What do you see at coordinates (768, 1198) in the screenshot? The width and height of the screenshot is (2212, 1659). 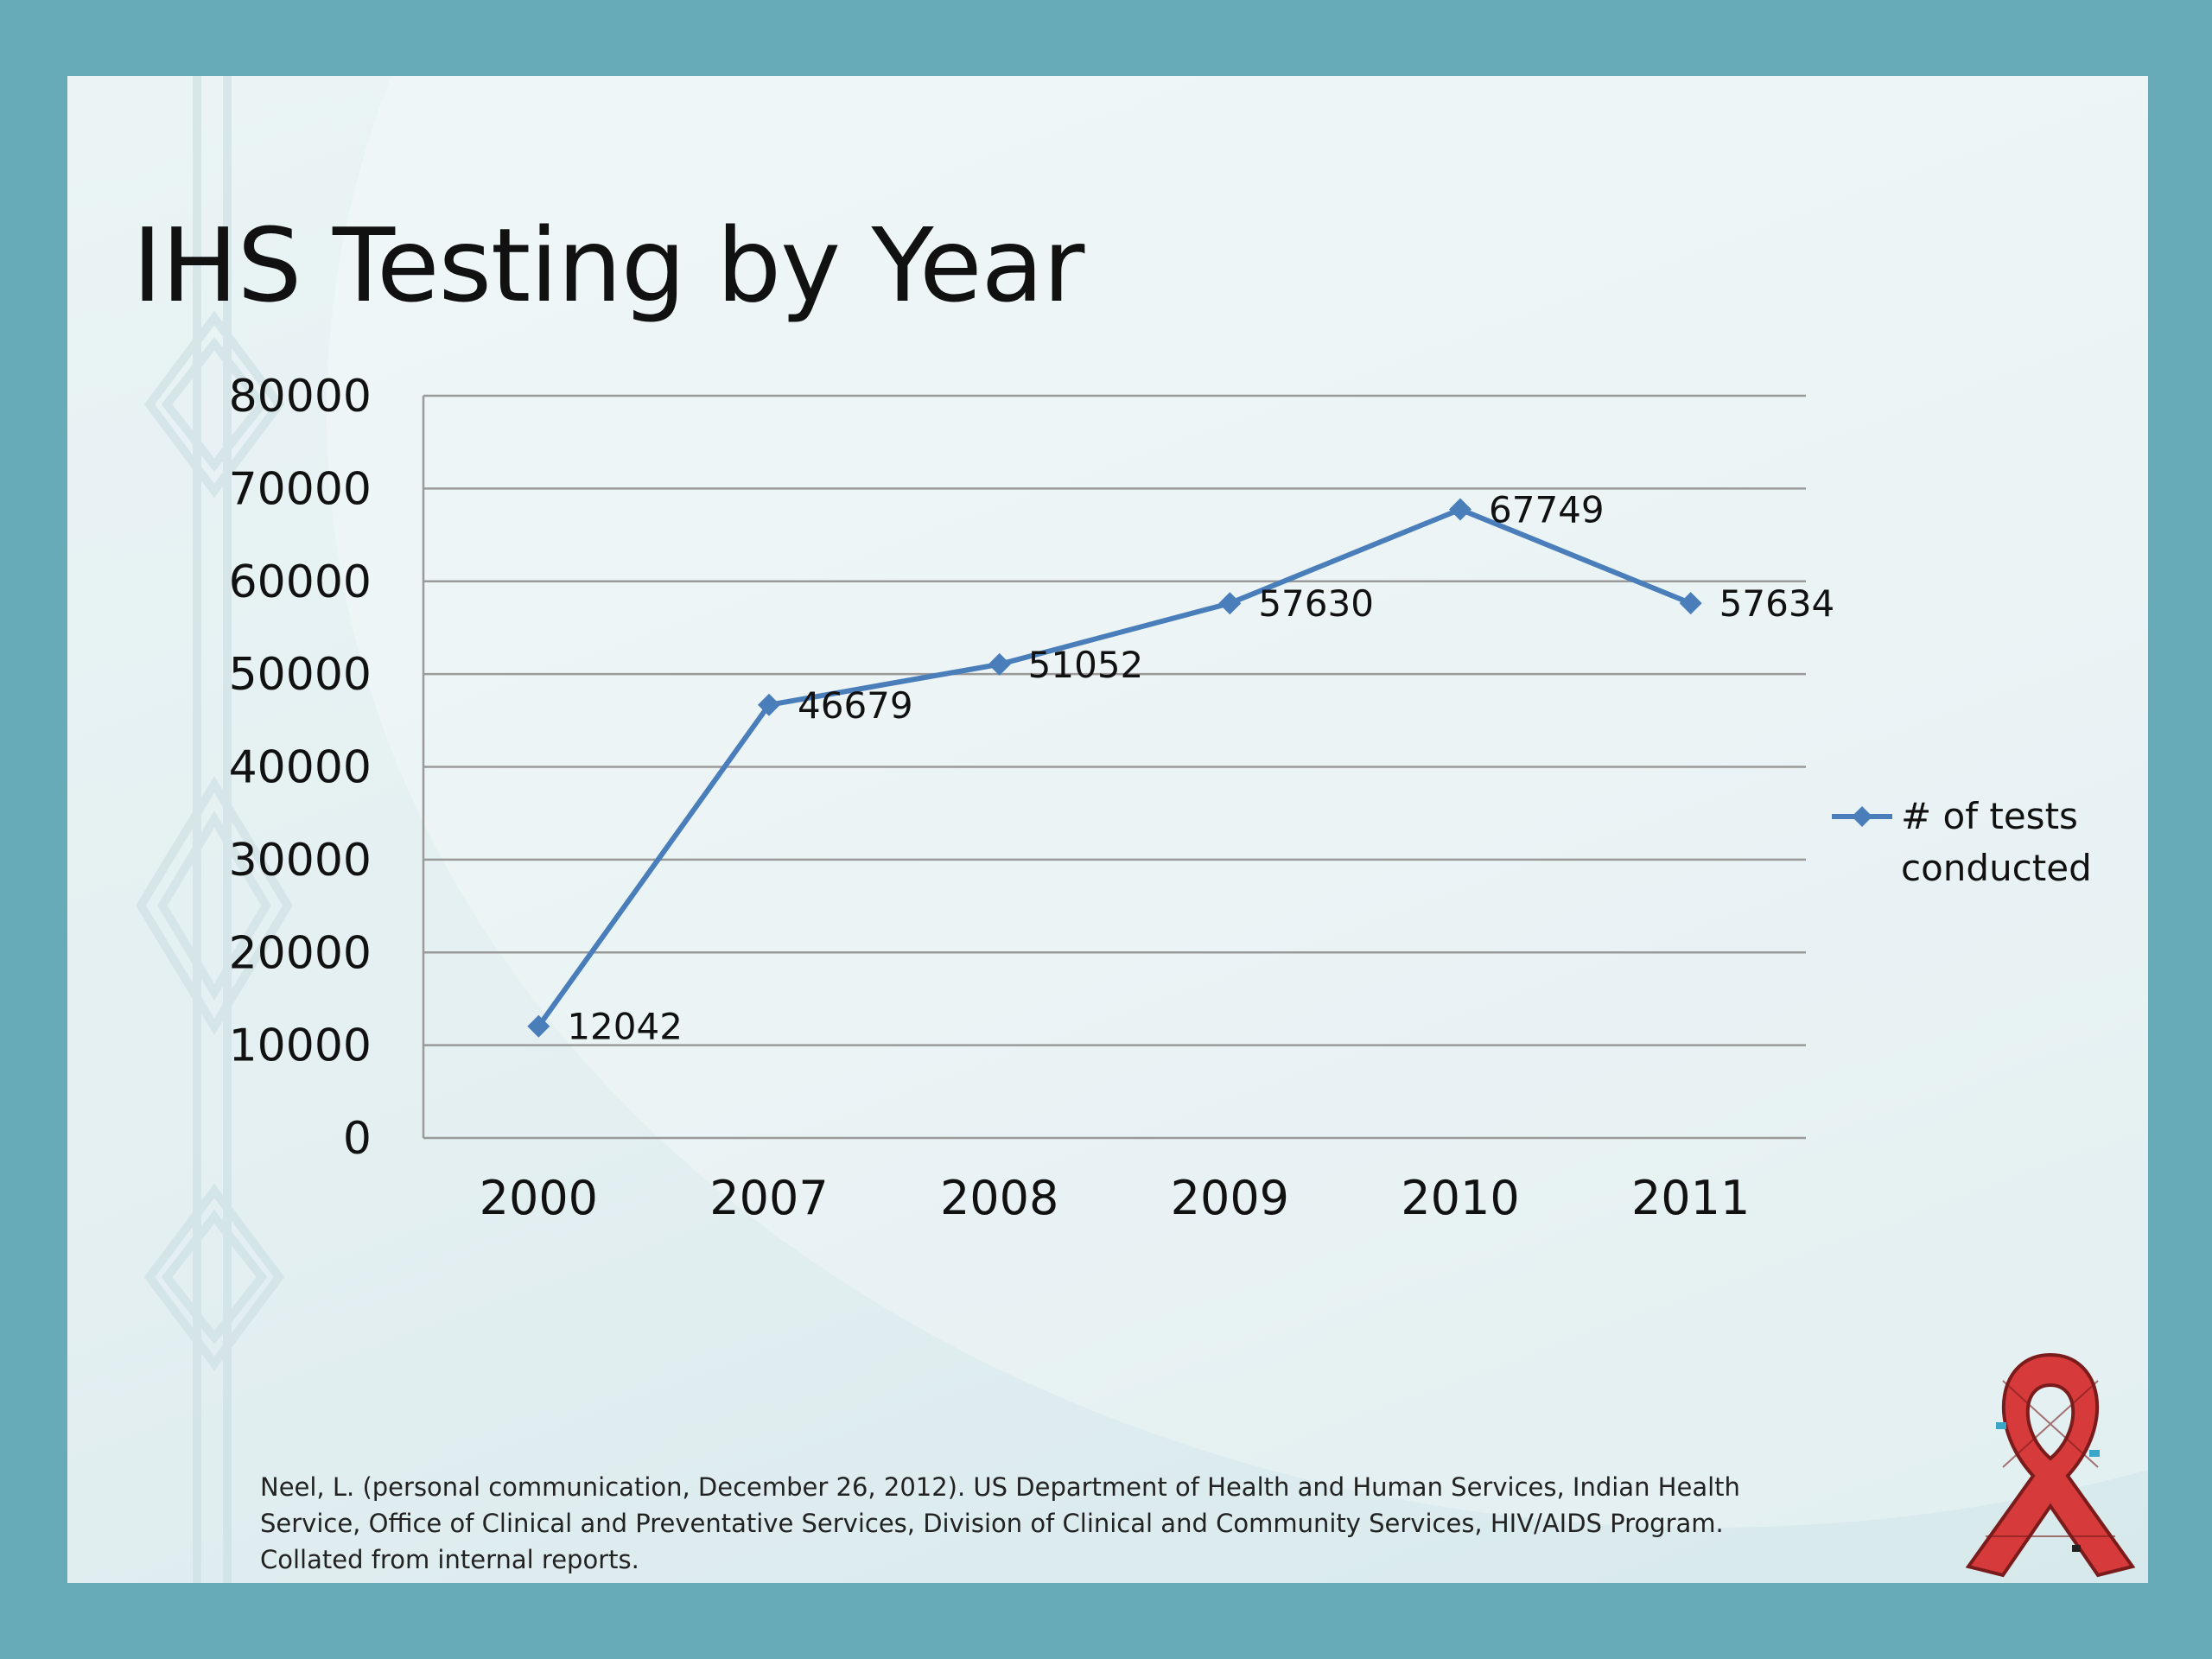 I see `x-tick-label: 2007` at bounding box center [768, 1198].